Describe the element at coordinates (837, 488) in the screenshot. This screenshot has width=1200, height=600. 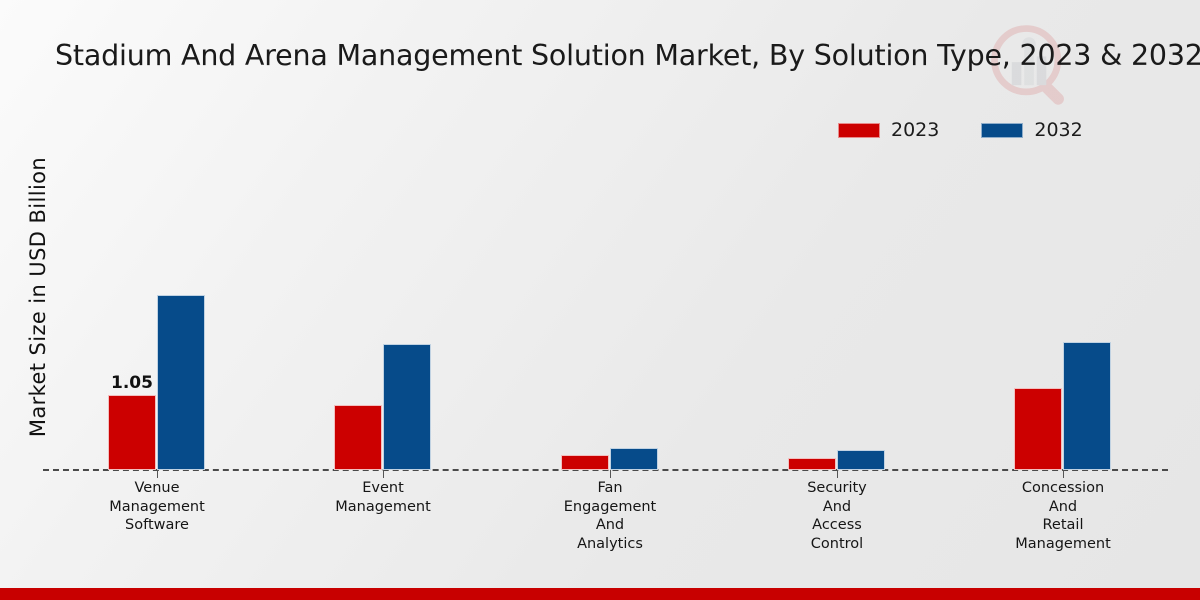
I see `category-label-line: Security` at that location.